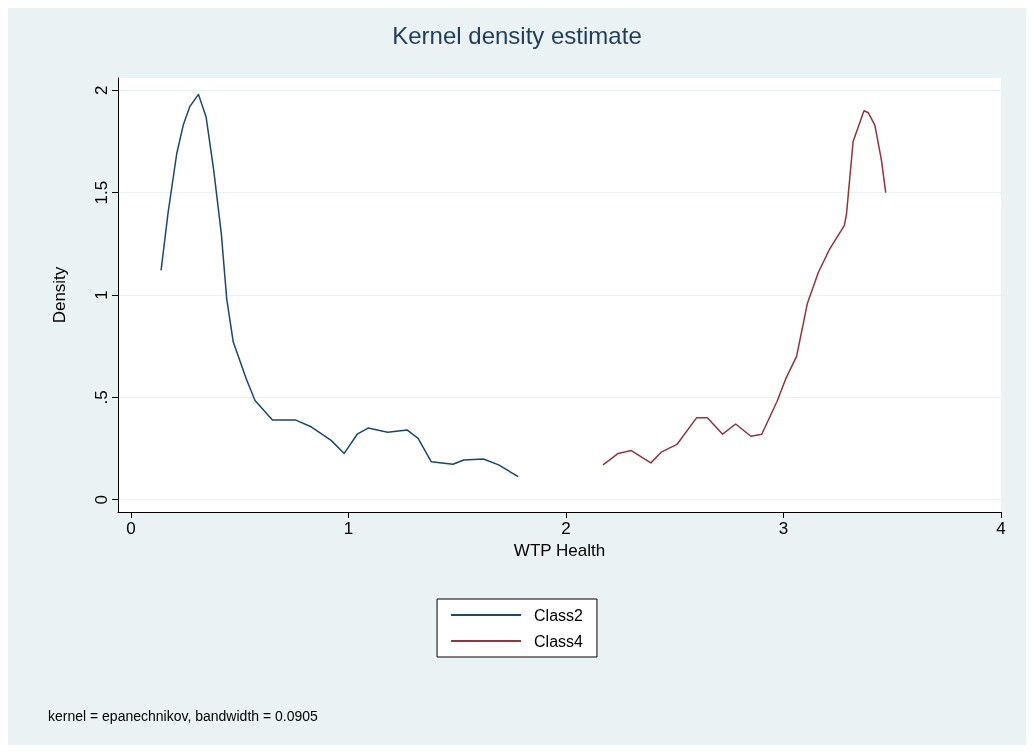 This screenshot has height=753, width=1034. What do you see at coordinates (783, 528) in the screenshot?
I see `x-tick-label: 3` at bounding box center [783, 528].